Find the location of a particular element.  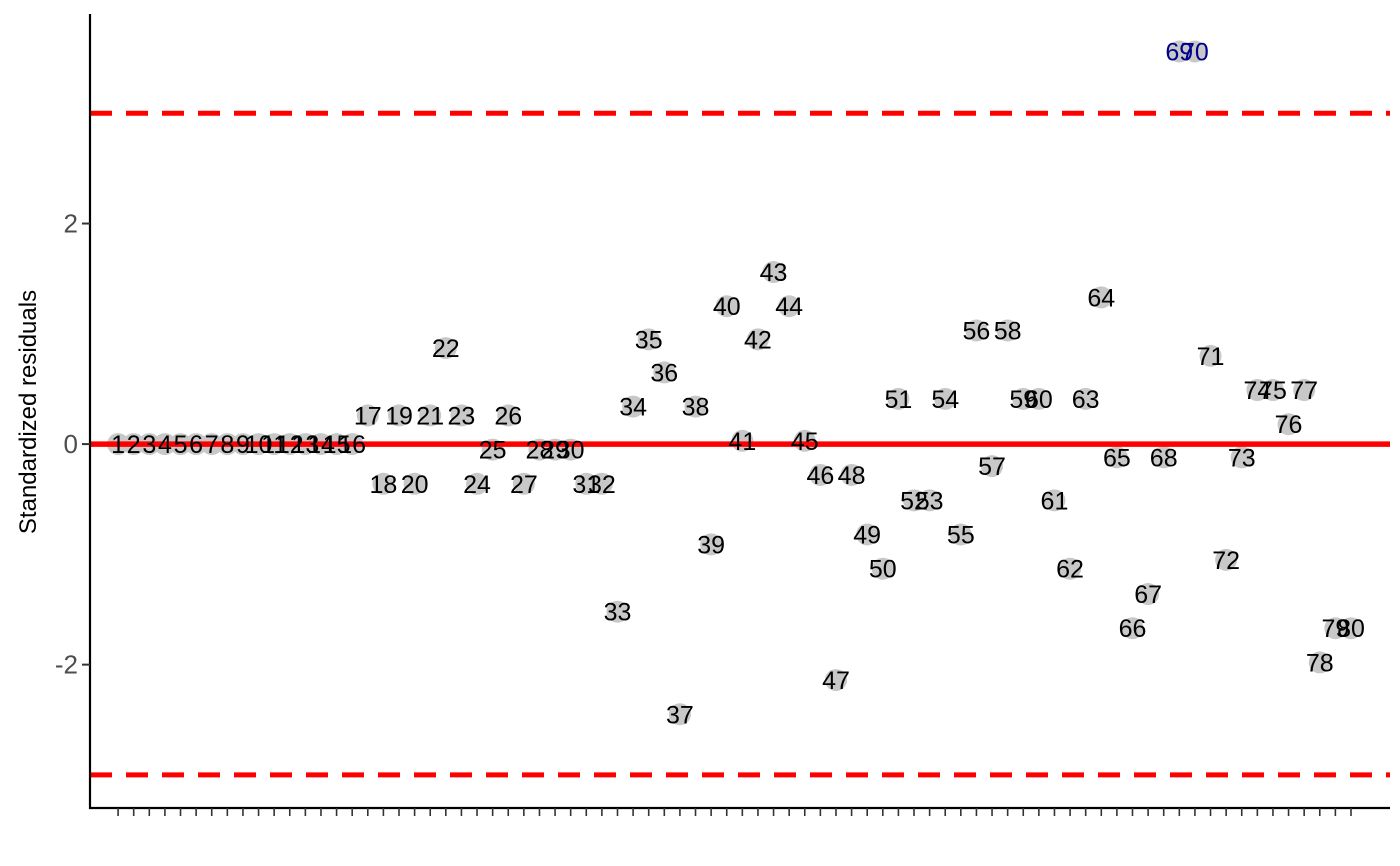

point-label: 26 is located at coordinates (508, 416).